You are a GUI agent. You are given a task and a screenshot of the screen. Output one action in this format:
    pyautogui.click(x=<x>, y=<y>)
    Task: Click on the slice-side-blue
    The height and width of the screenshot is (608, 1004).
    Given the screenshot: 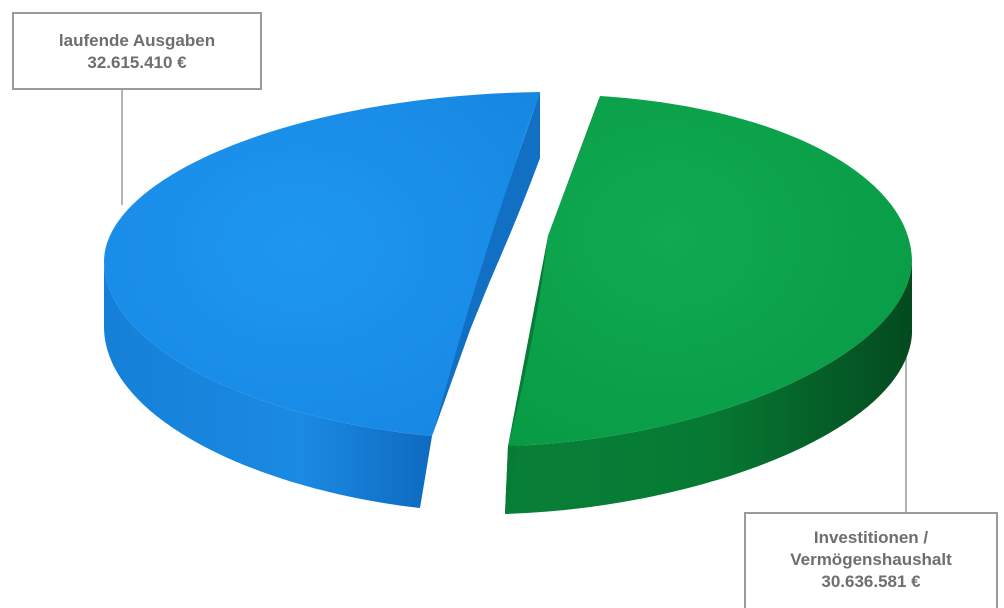 What is the action you would take?
    pyautogui.click(x=268, y=385)
    